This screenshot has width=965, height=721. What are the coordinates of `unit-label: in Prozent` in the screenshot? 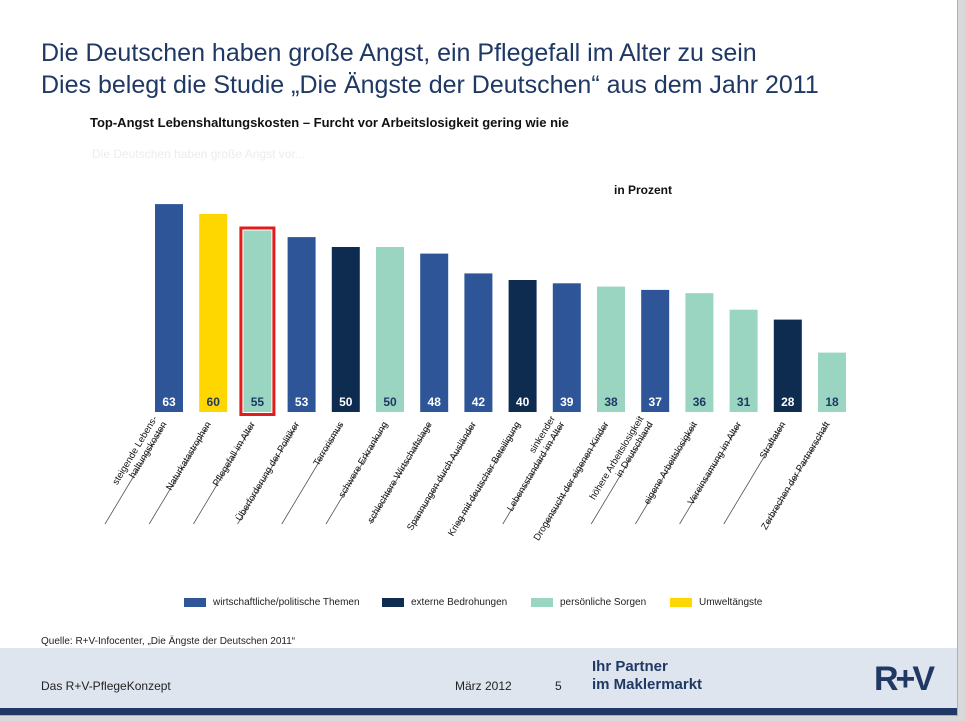 It's located at (643, 190).